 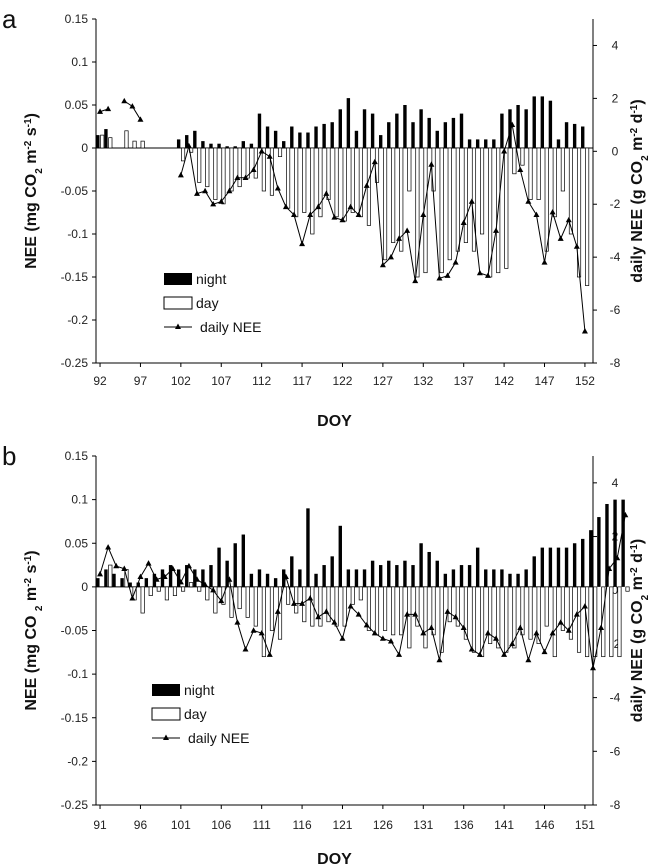 What do you see at coordinates (141, 381) in the screenshot?
I see `x-tick-label: 97` at bounding box center [141, 381].